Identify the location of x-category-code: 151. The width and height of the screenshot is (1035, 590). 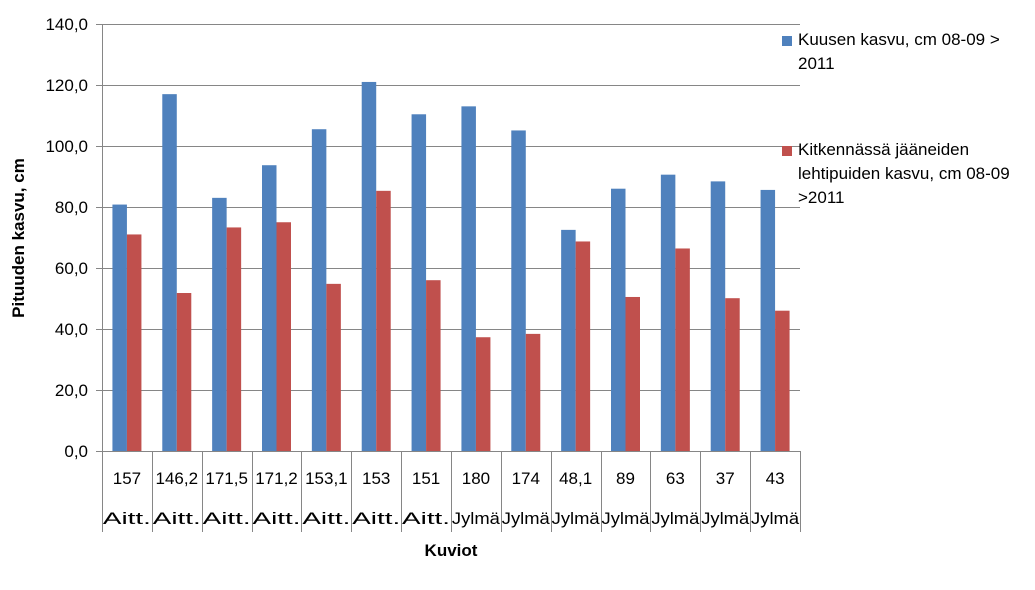
(426, 478).